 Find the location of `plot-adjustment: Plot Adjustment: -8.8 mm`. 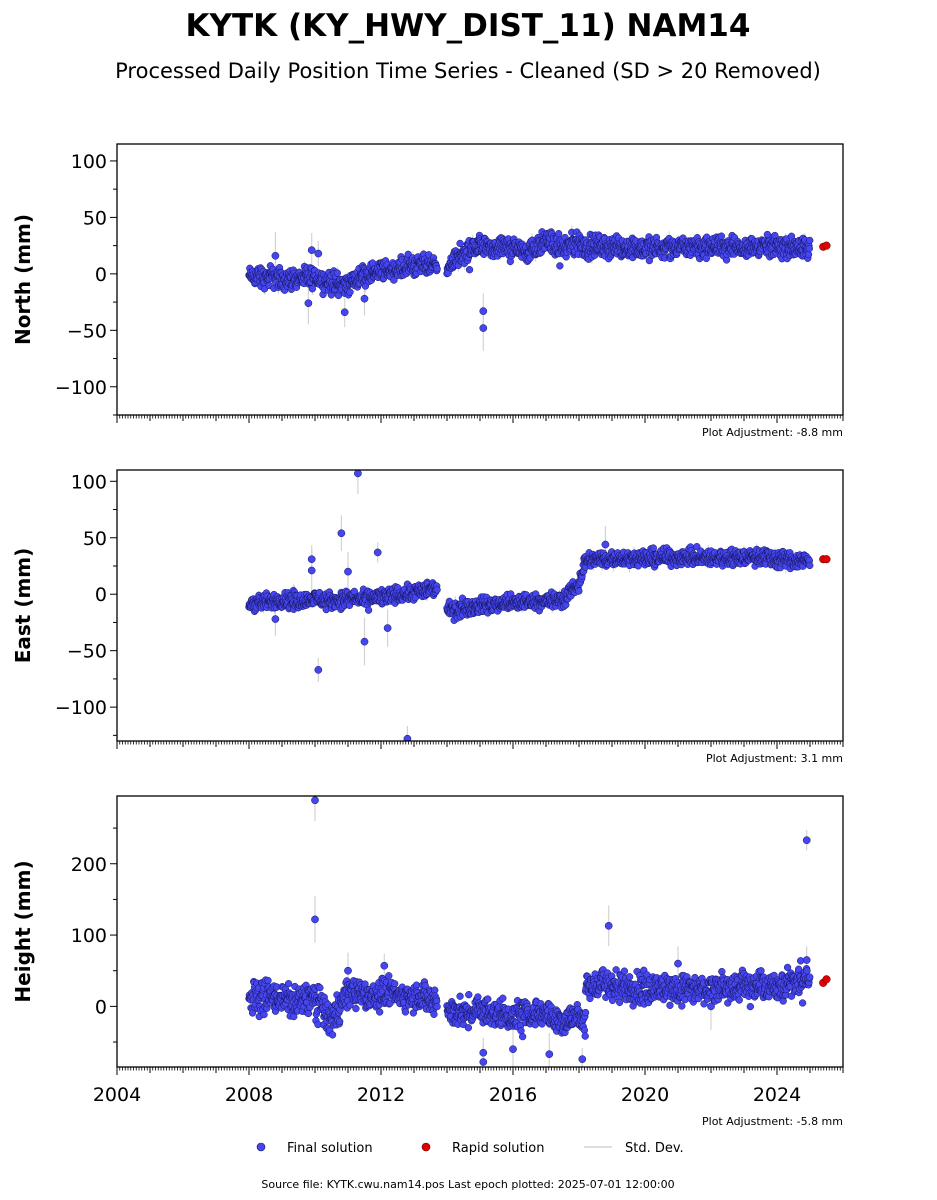

plot-adjustment: Plot Adjustment: -8.8 mm is located at coordinates (772, 432).